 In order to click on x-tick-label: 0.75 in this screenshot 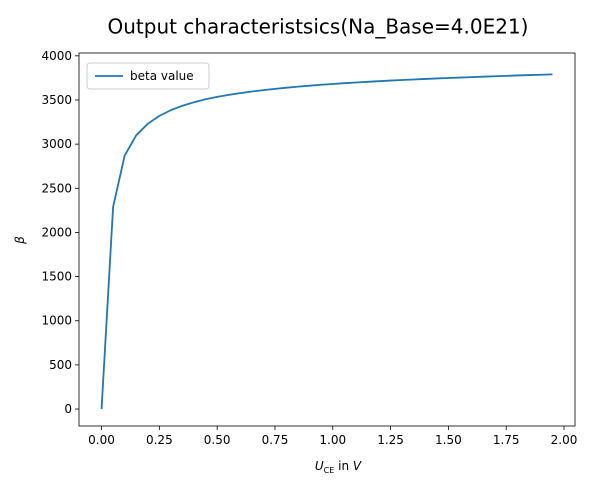, I will do `click(275, 440)`.